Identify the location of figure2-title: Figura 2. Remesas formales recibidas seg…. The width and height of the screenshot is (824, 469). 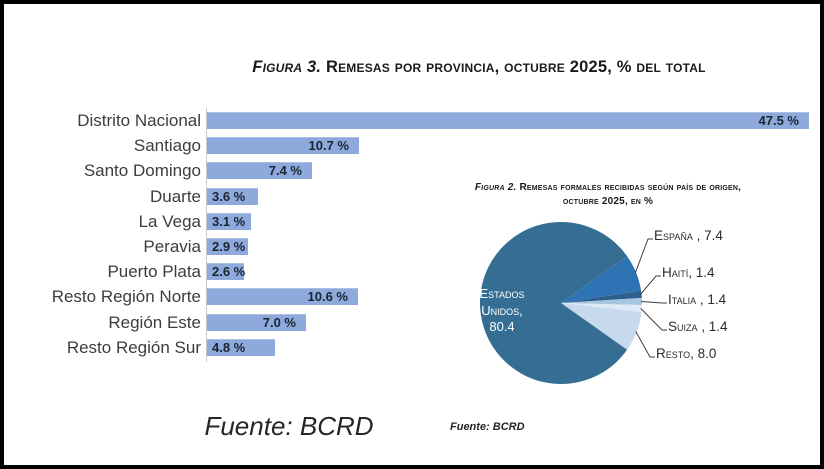
(608, 194).